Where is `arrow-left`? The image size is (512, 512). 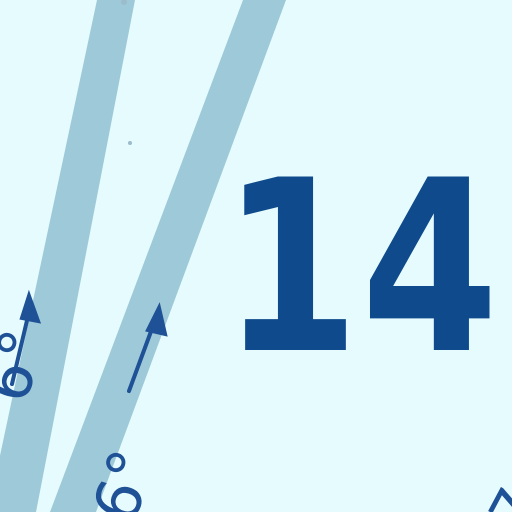 arrow-left is located at coordinates (26, 337).